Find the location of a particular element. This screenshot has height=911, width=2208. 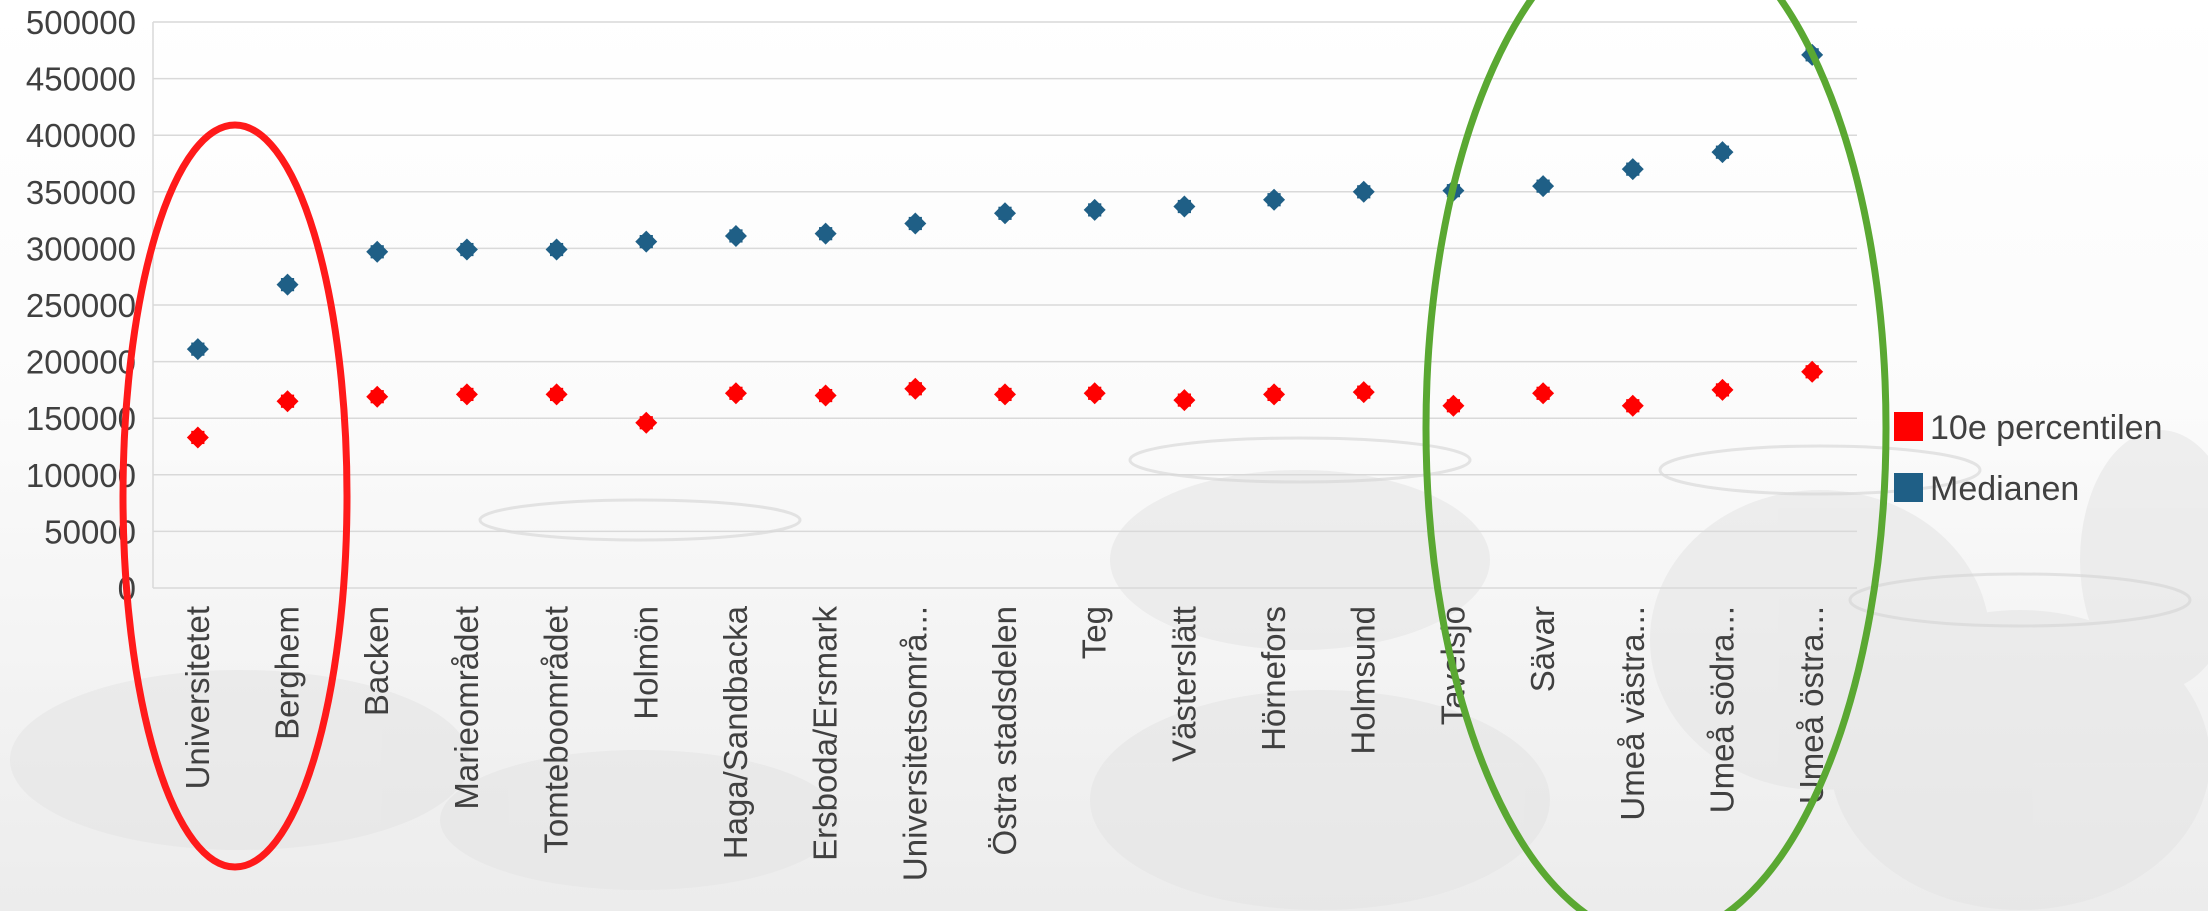

x-tick-label: Universitetet is located at coordinates (197, 697).